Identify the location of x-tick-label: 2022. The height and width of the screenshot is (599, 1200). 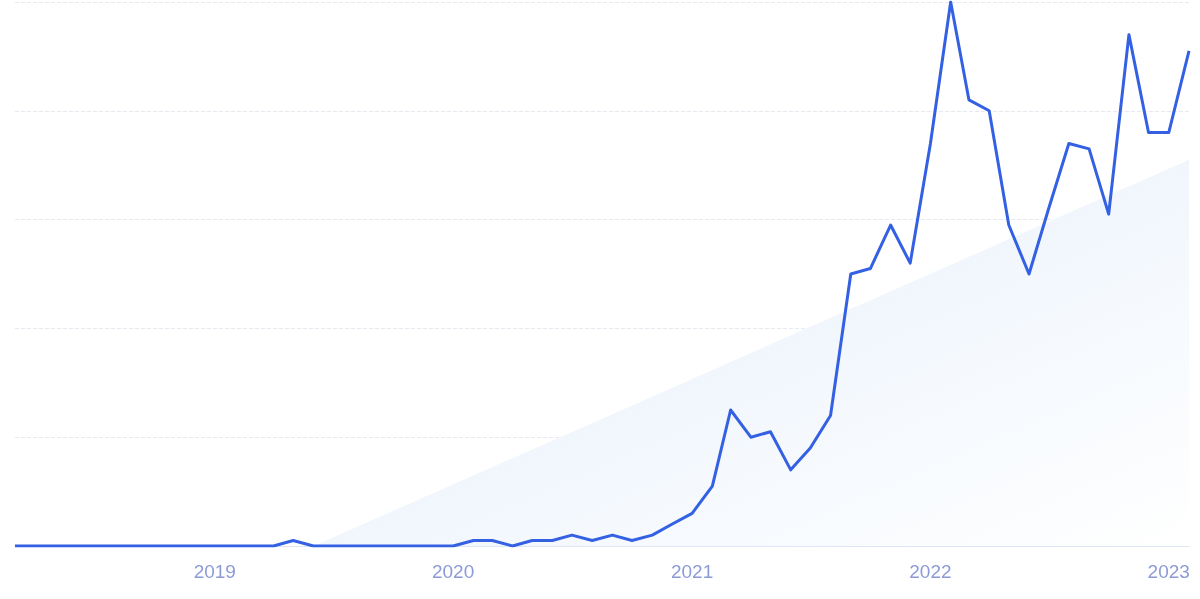
(930, 571).